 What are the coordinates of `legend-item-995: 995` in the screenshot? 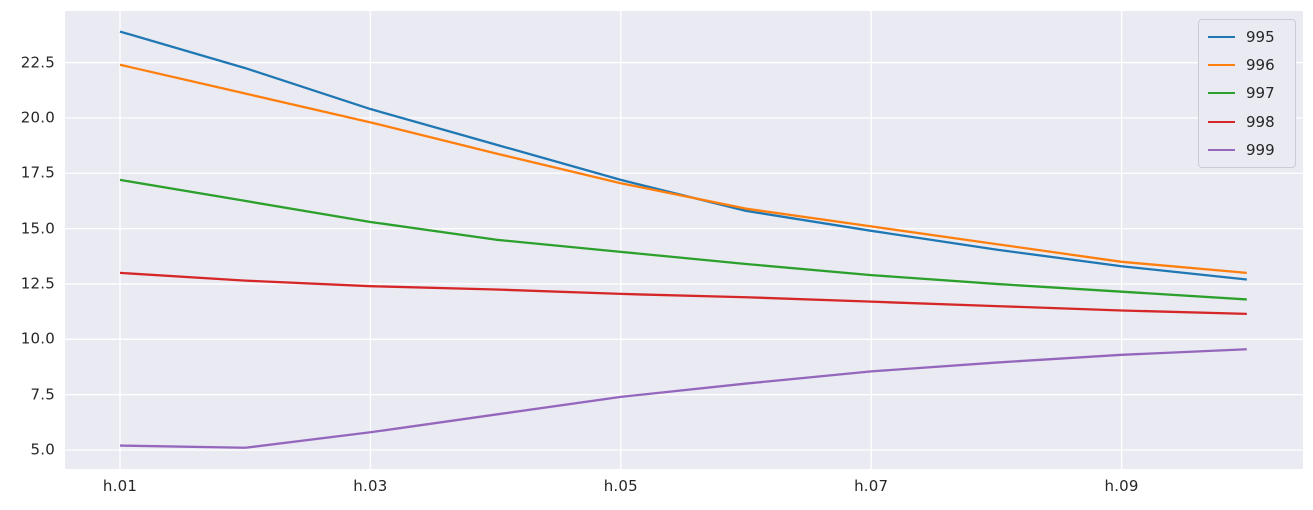 It's located at (1247, 37).